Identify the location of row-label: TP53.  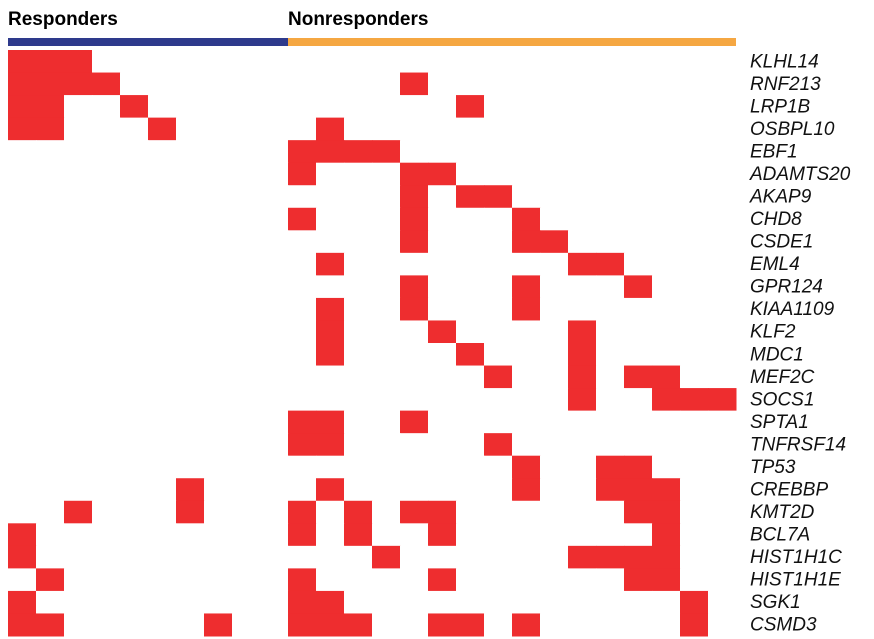
(773, 467).